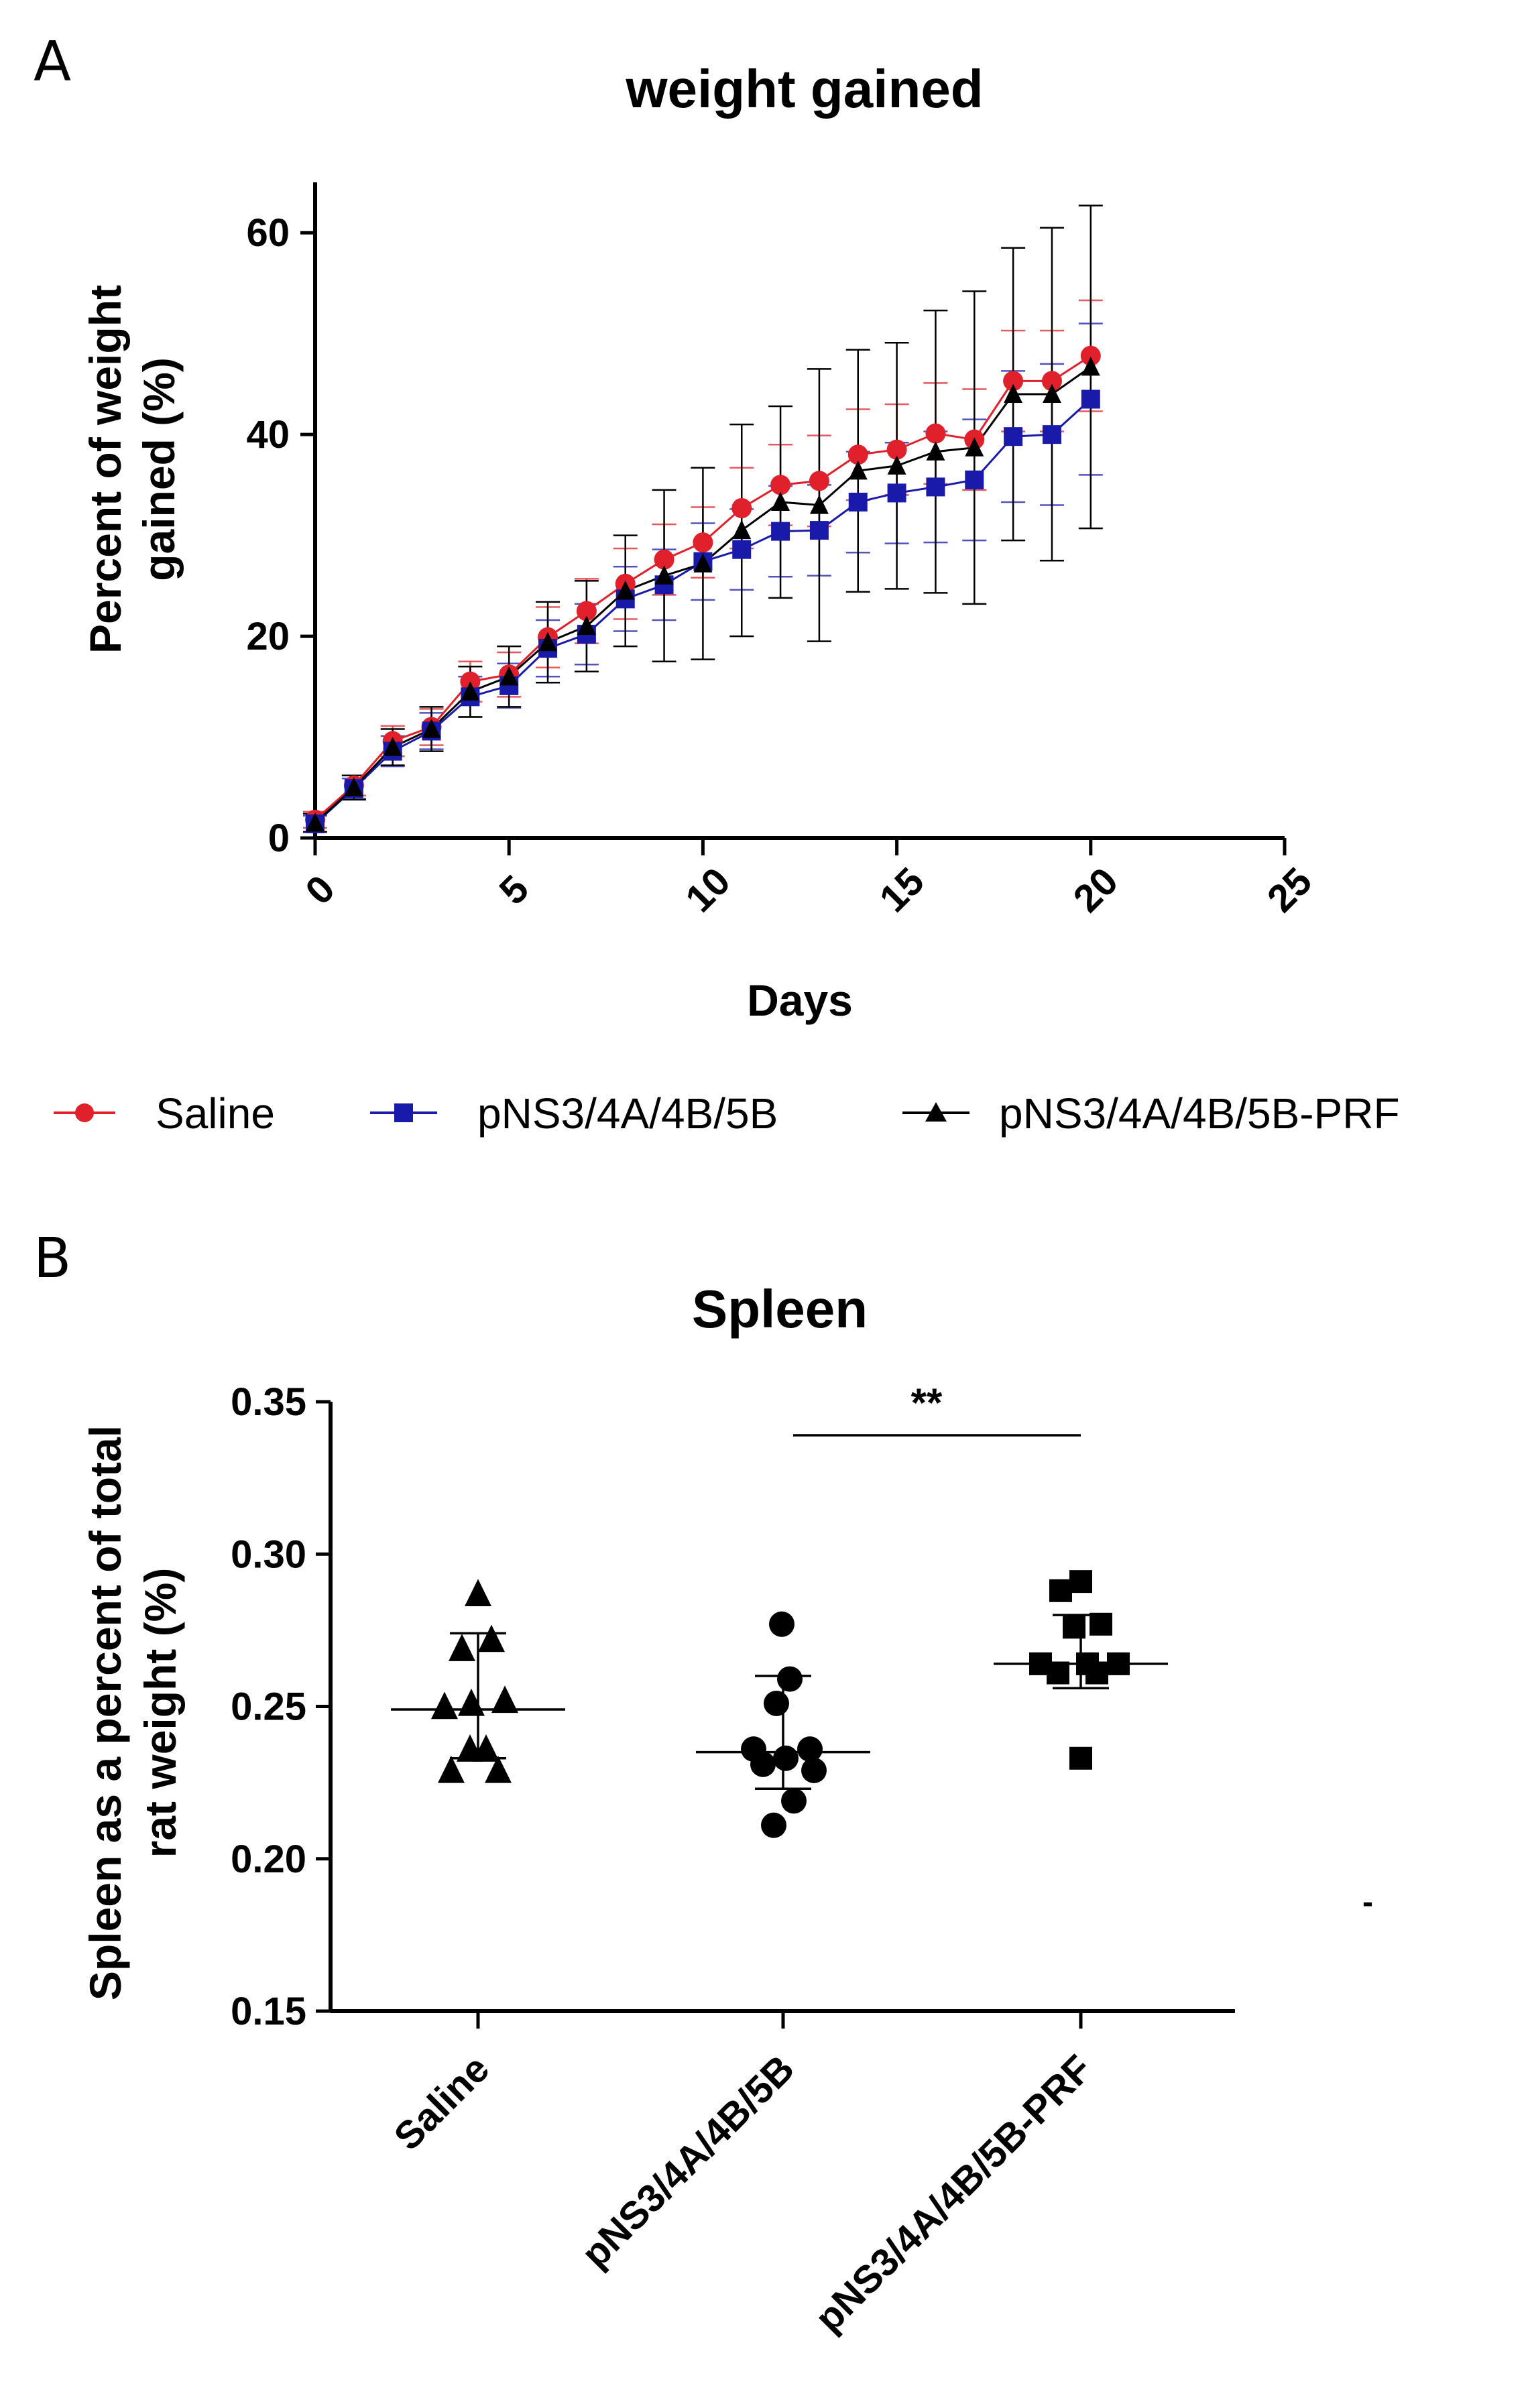  I want to click on panel-a-y-tick-label-60: 60, so click(268, 233).